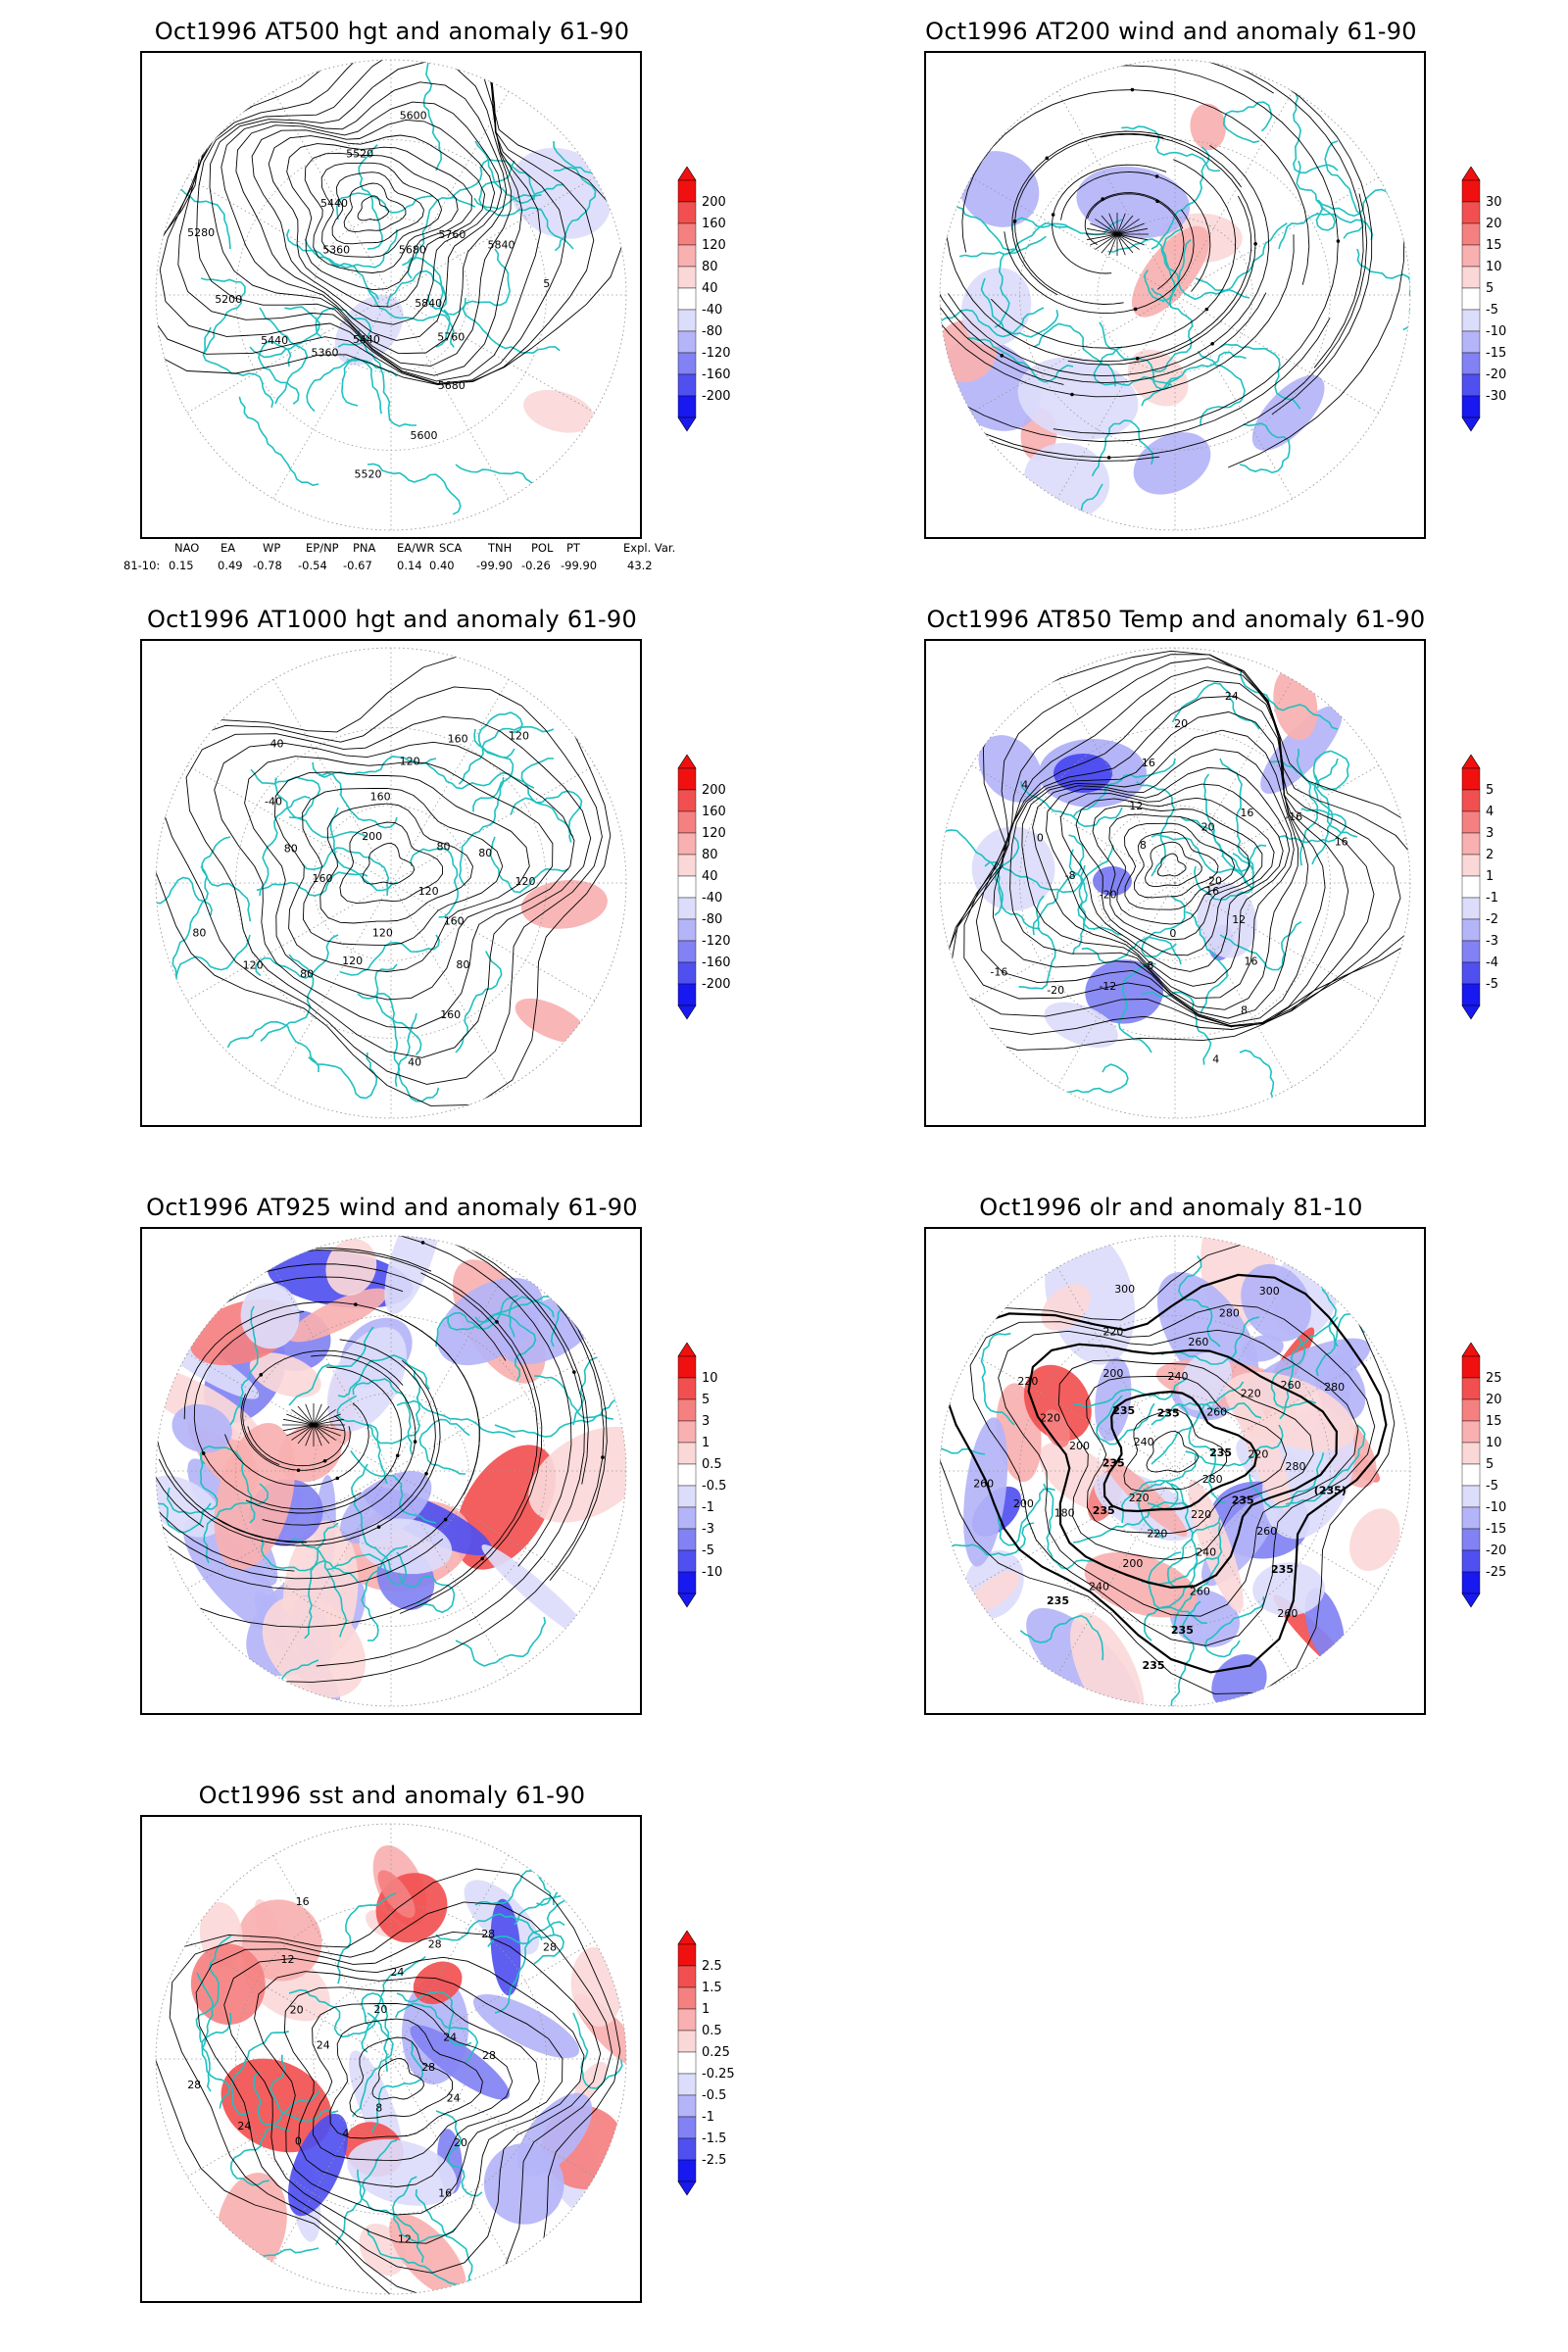  Describe the element at coordinates (392, 32) in the screenshot. I see `panel-title: Oct1996 AT500 hgt and anomaly 61-90` at that location.